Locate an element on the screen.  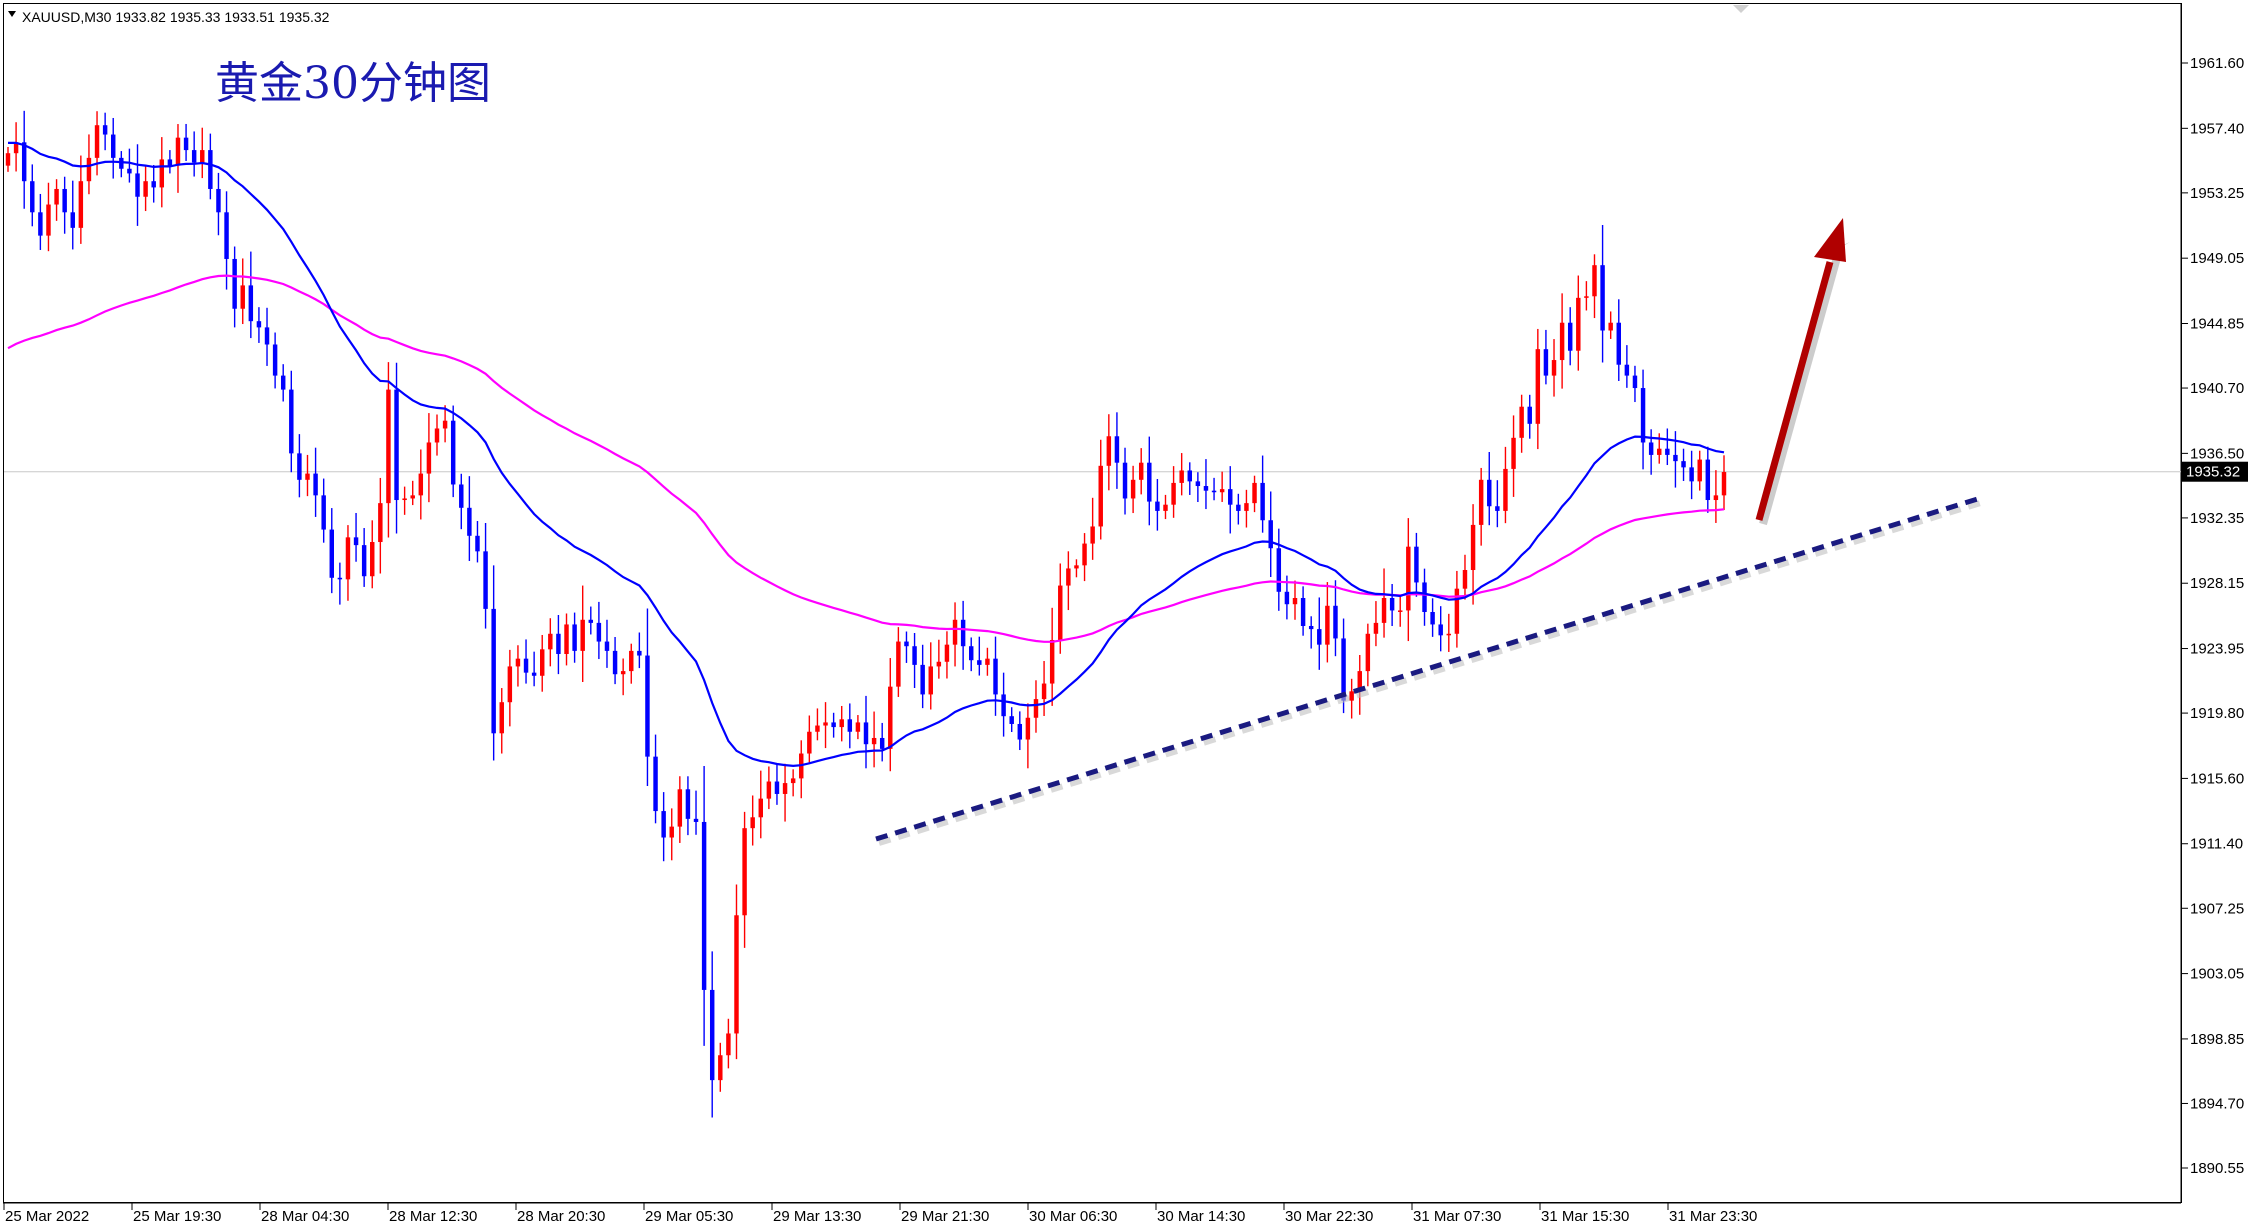
chart-shift-marker-icon is located at coordinates (1741, 9).